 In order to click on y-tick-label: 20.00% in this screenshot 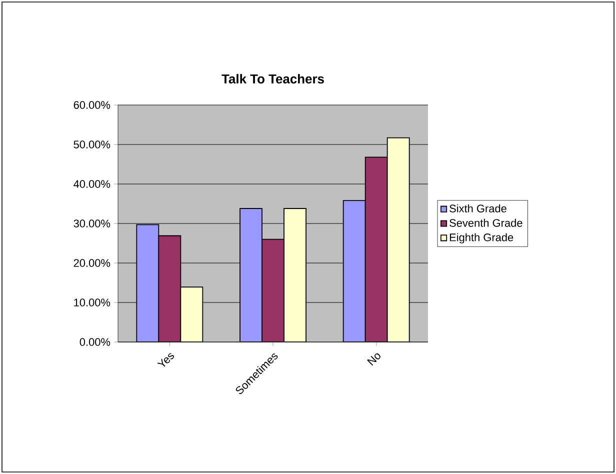, I will do `click(92, 263)`.